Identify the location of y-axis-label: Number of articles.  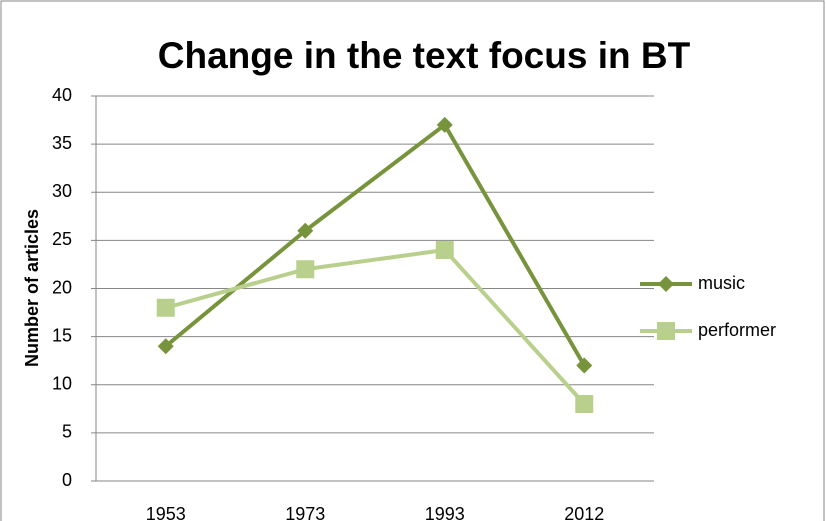
(32, 288).